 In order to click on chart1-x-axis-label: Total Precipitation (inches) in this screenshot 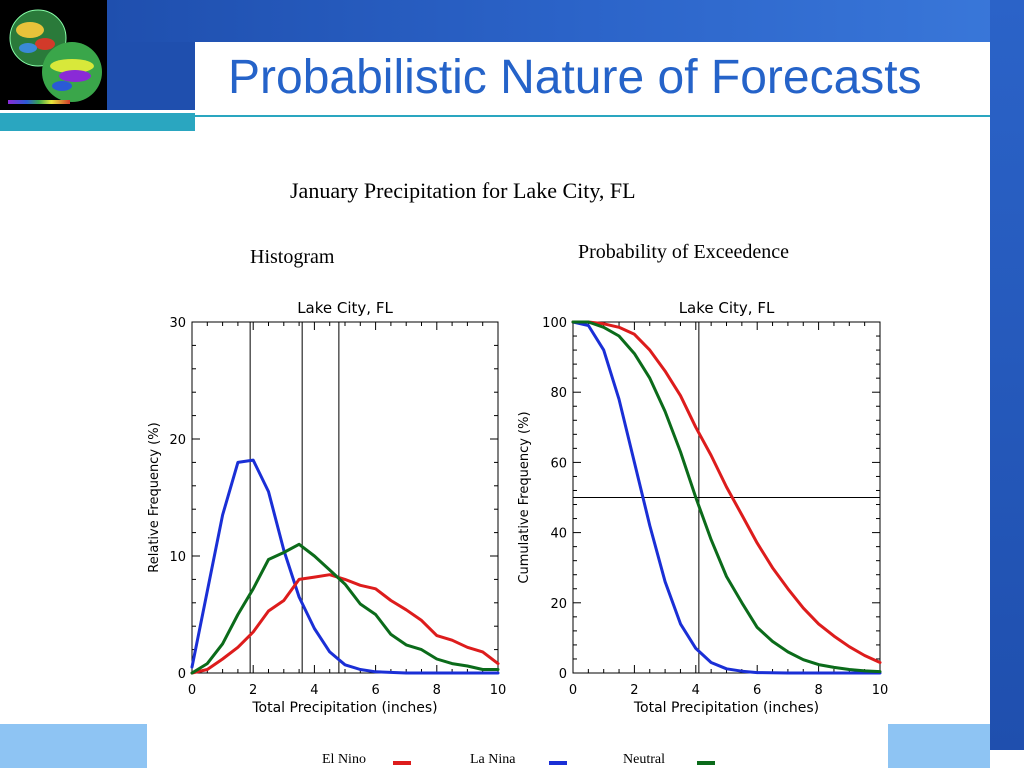, I will do `click(344, 708)`.